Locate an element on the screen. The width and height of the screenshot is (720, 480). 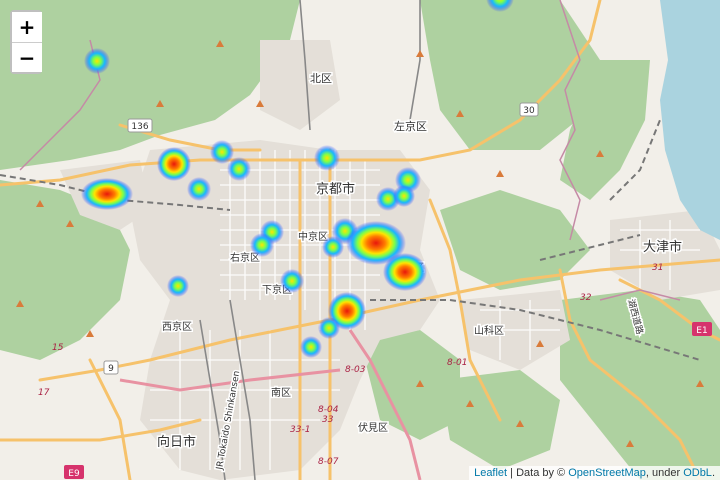
label-muko-city: 向日市 is located at coordinates (176, 442).